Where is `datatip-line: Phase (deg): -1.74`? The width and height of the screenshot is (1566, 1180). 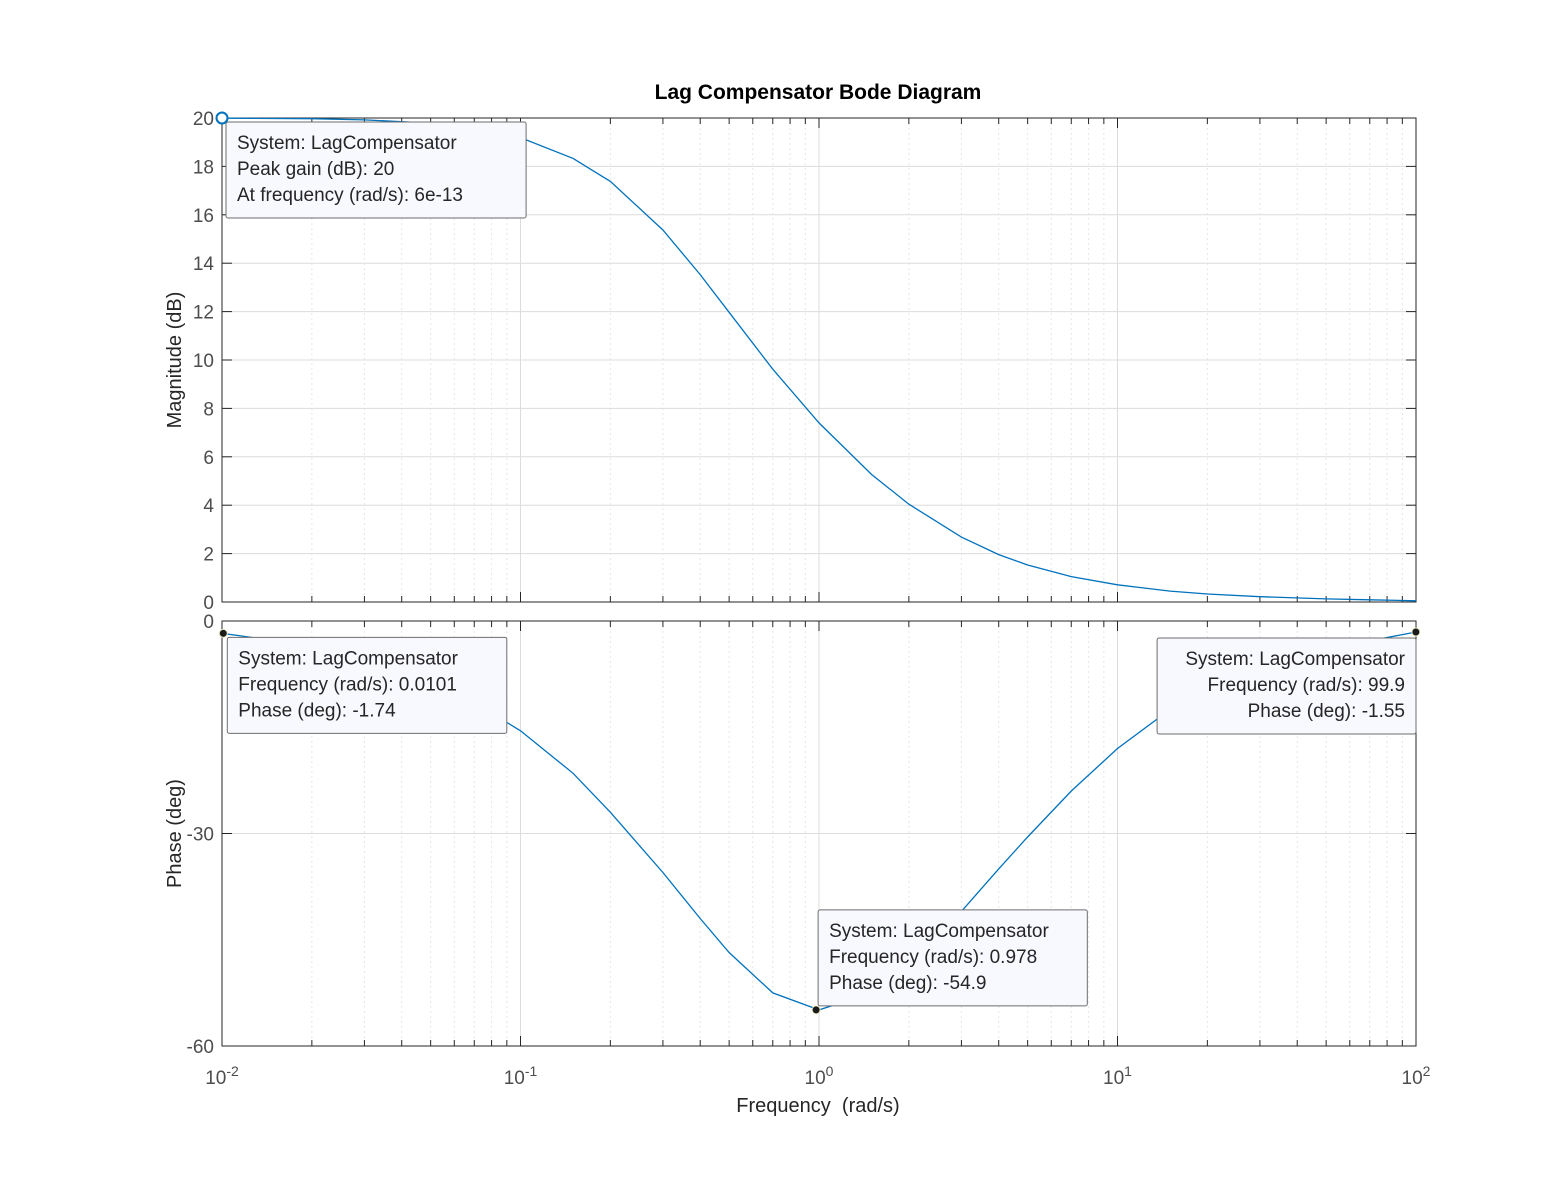 datatip-line: Phase (deg): -1.74 is located at coordinates (317, 710).